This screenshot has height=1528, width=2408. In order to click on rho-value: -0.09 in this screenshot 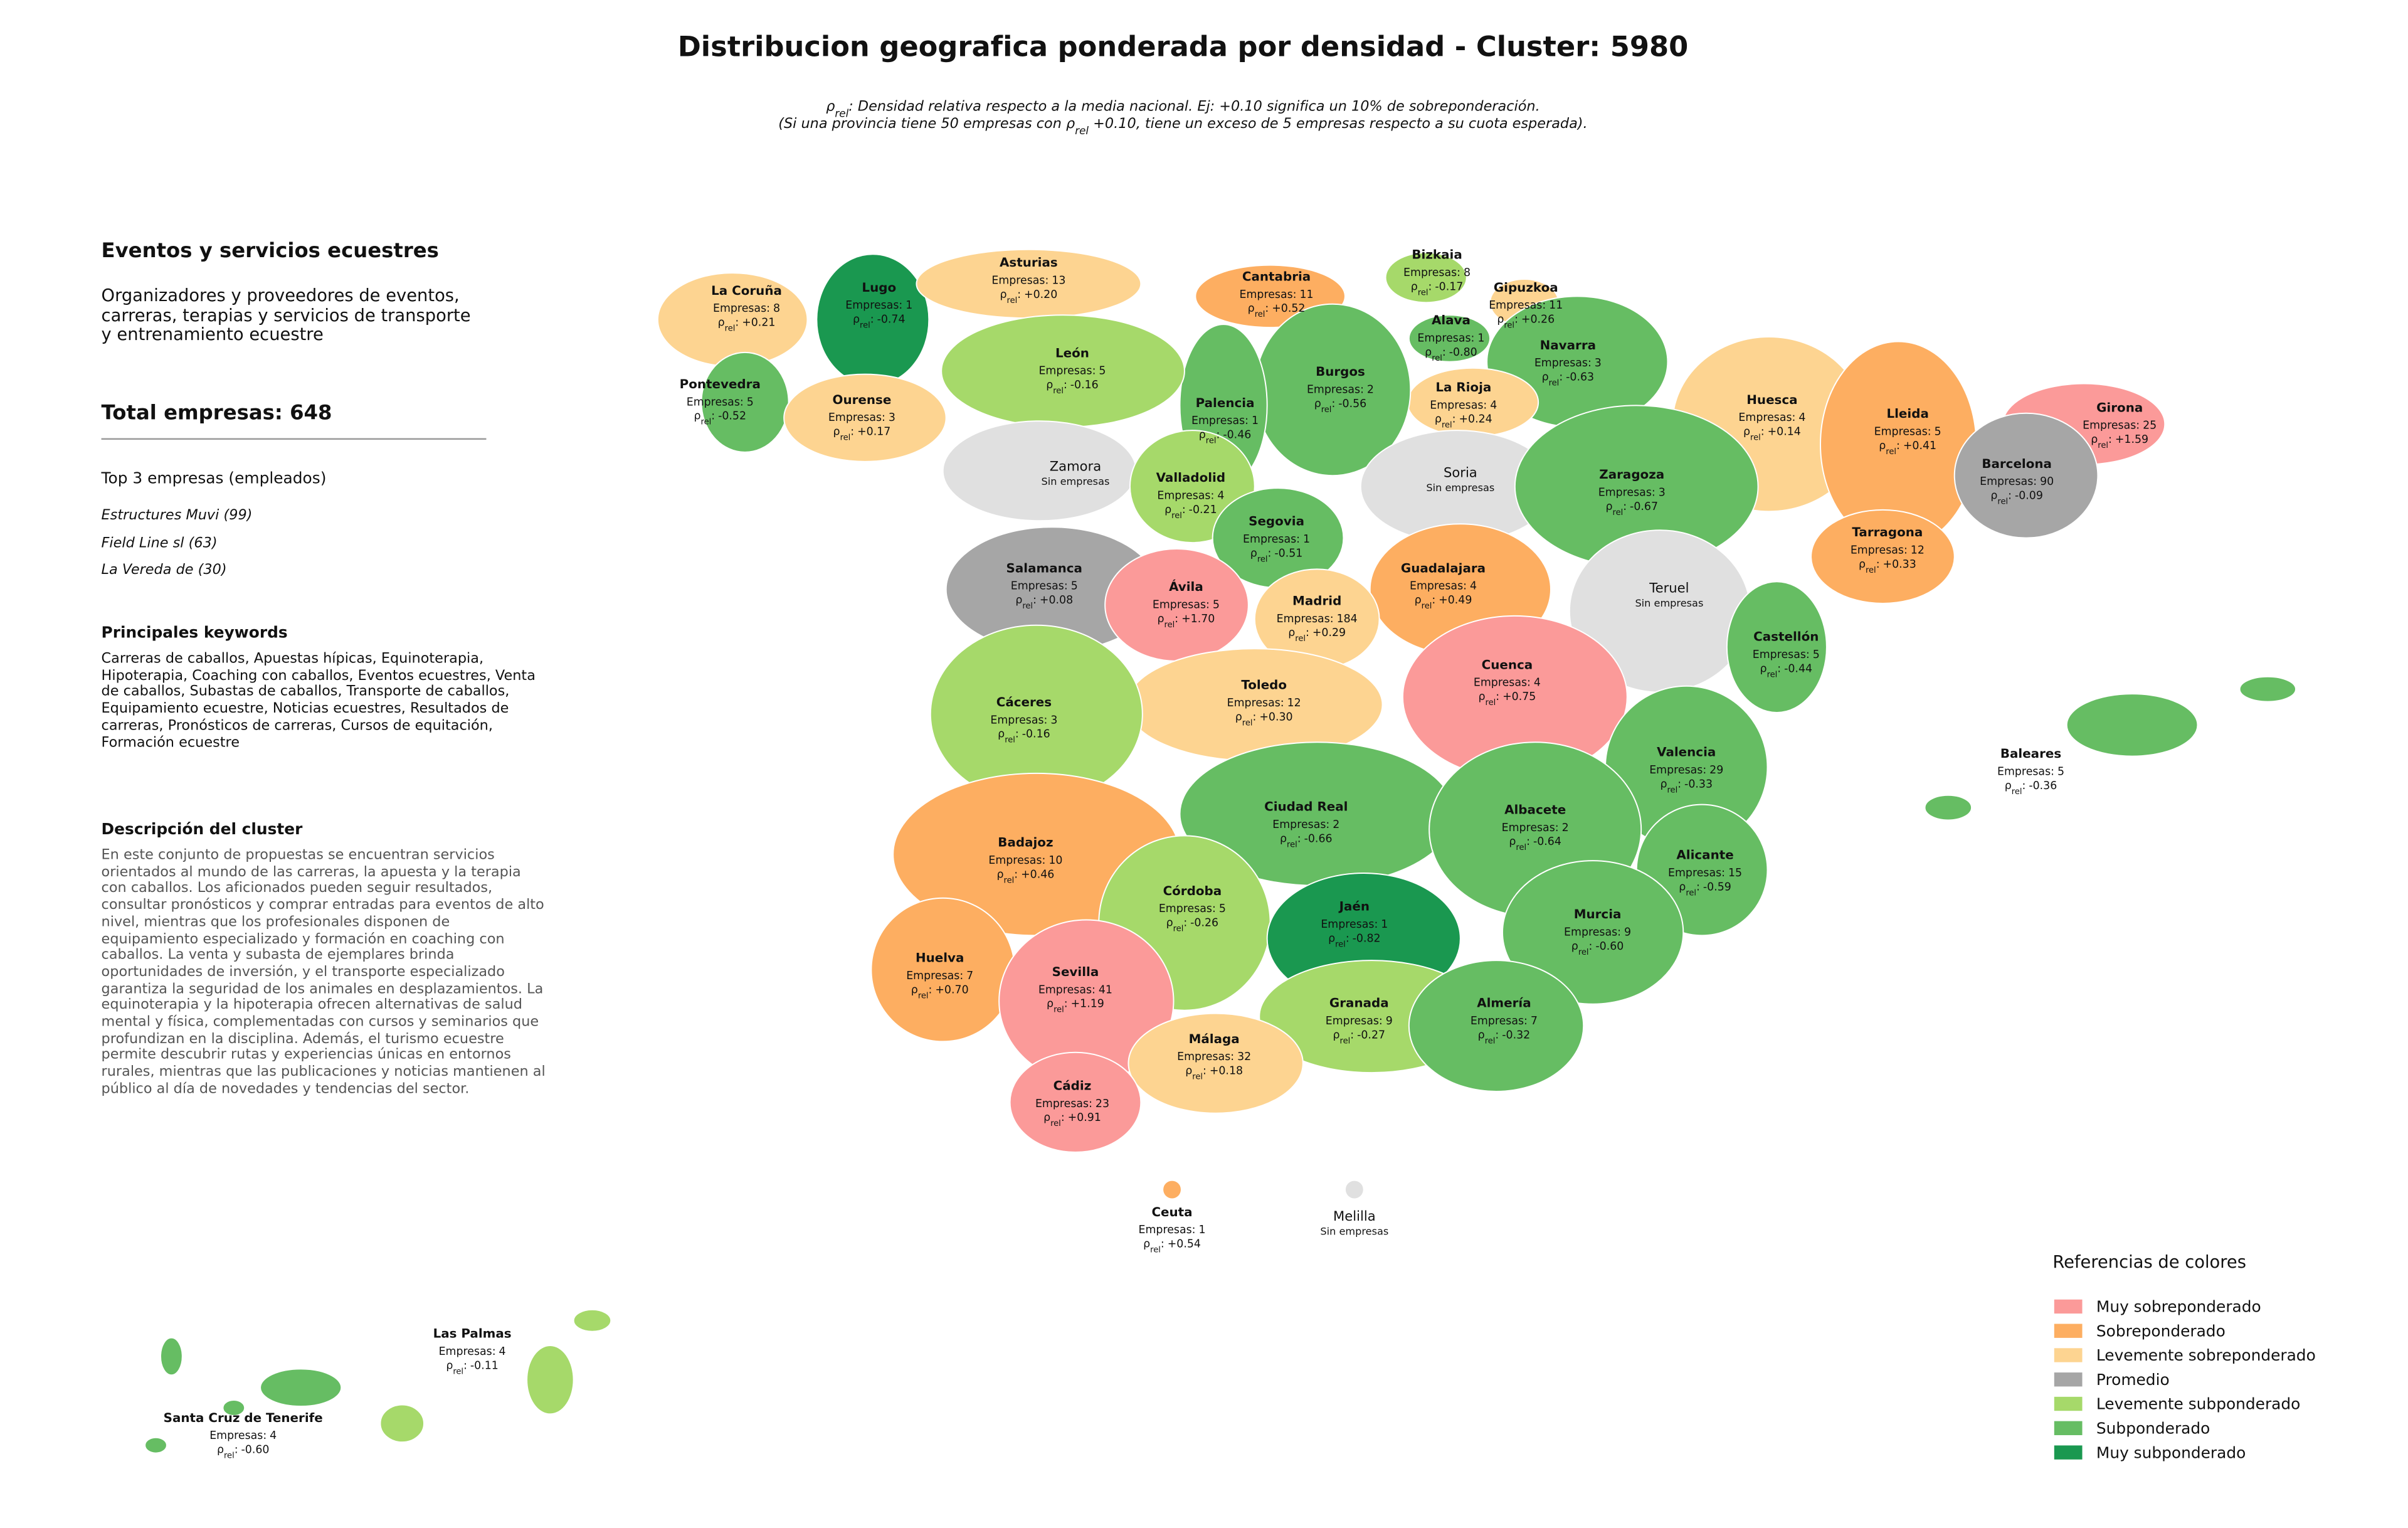, I will do `click(2029, 495)`.